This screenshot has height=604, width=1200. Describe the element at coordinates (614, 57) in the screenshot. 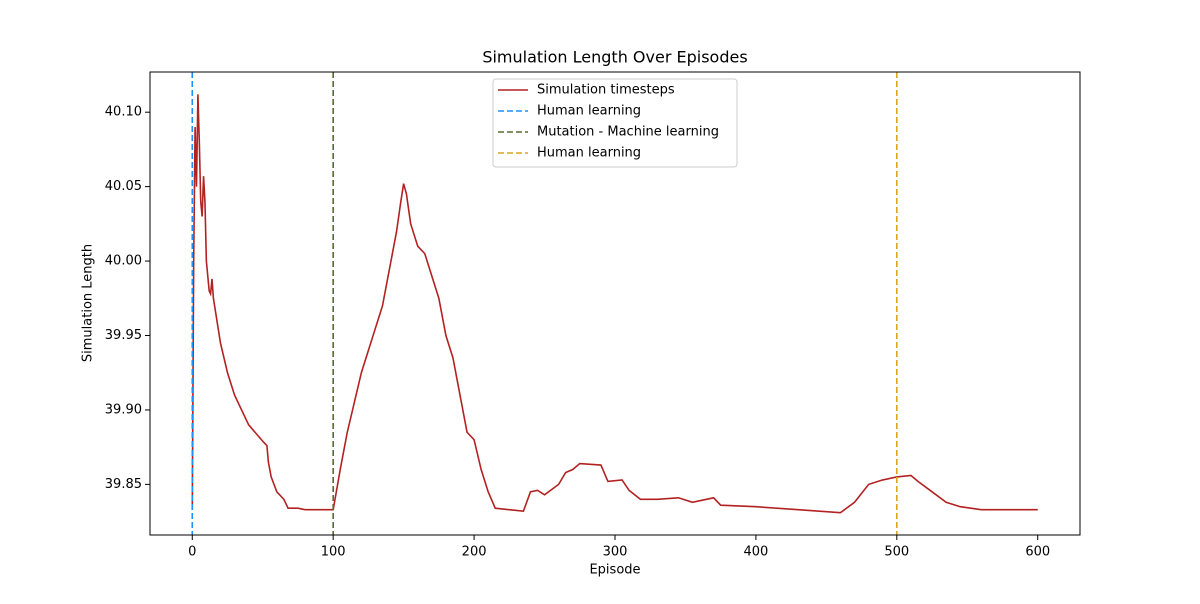

I see `chart-title: Simulation Length Over Episodes` at that location.